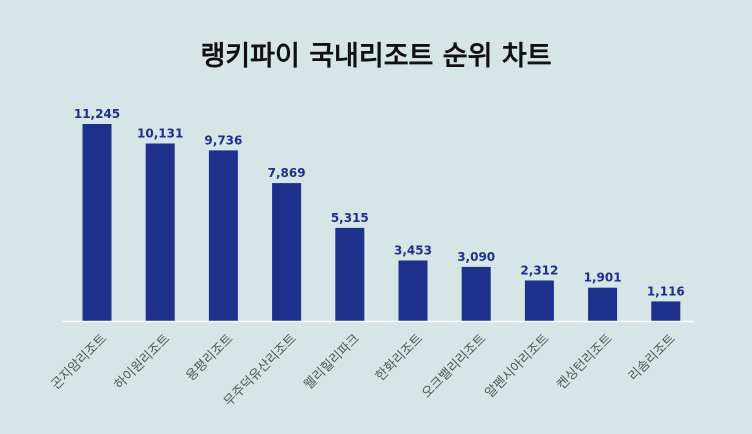  I want to click on x-tick-label-1: 하이원리조트, so click(142, 361).